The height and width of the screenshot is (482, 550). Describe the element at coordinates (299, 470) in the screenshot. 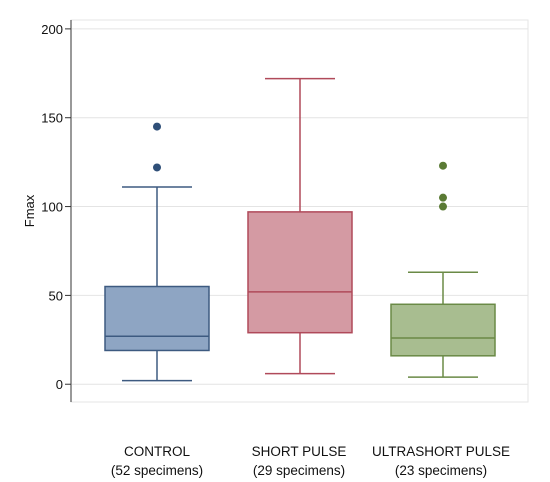

I see `category-note: (29 specimens)` at that location.